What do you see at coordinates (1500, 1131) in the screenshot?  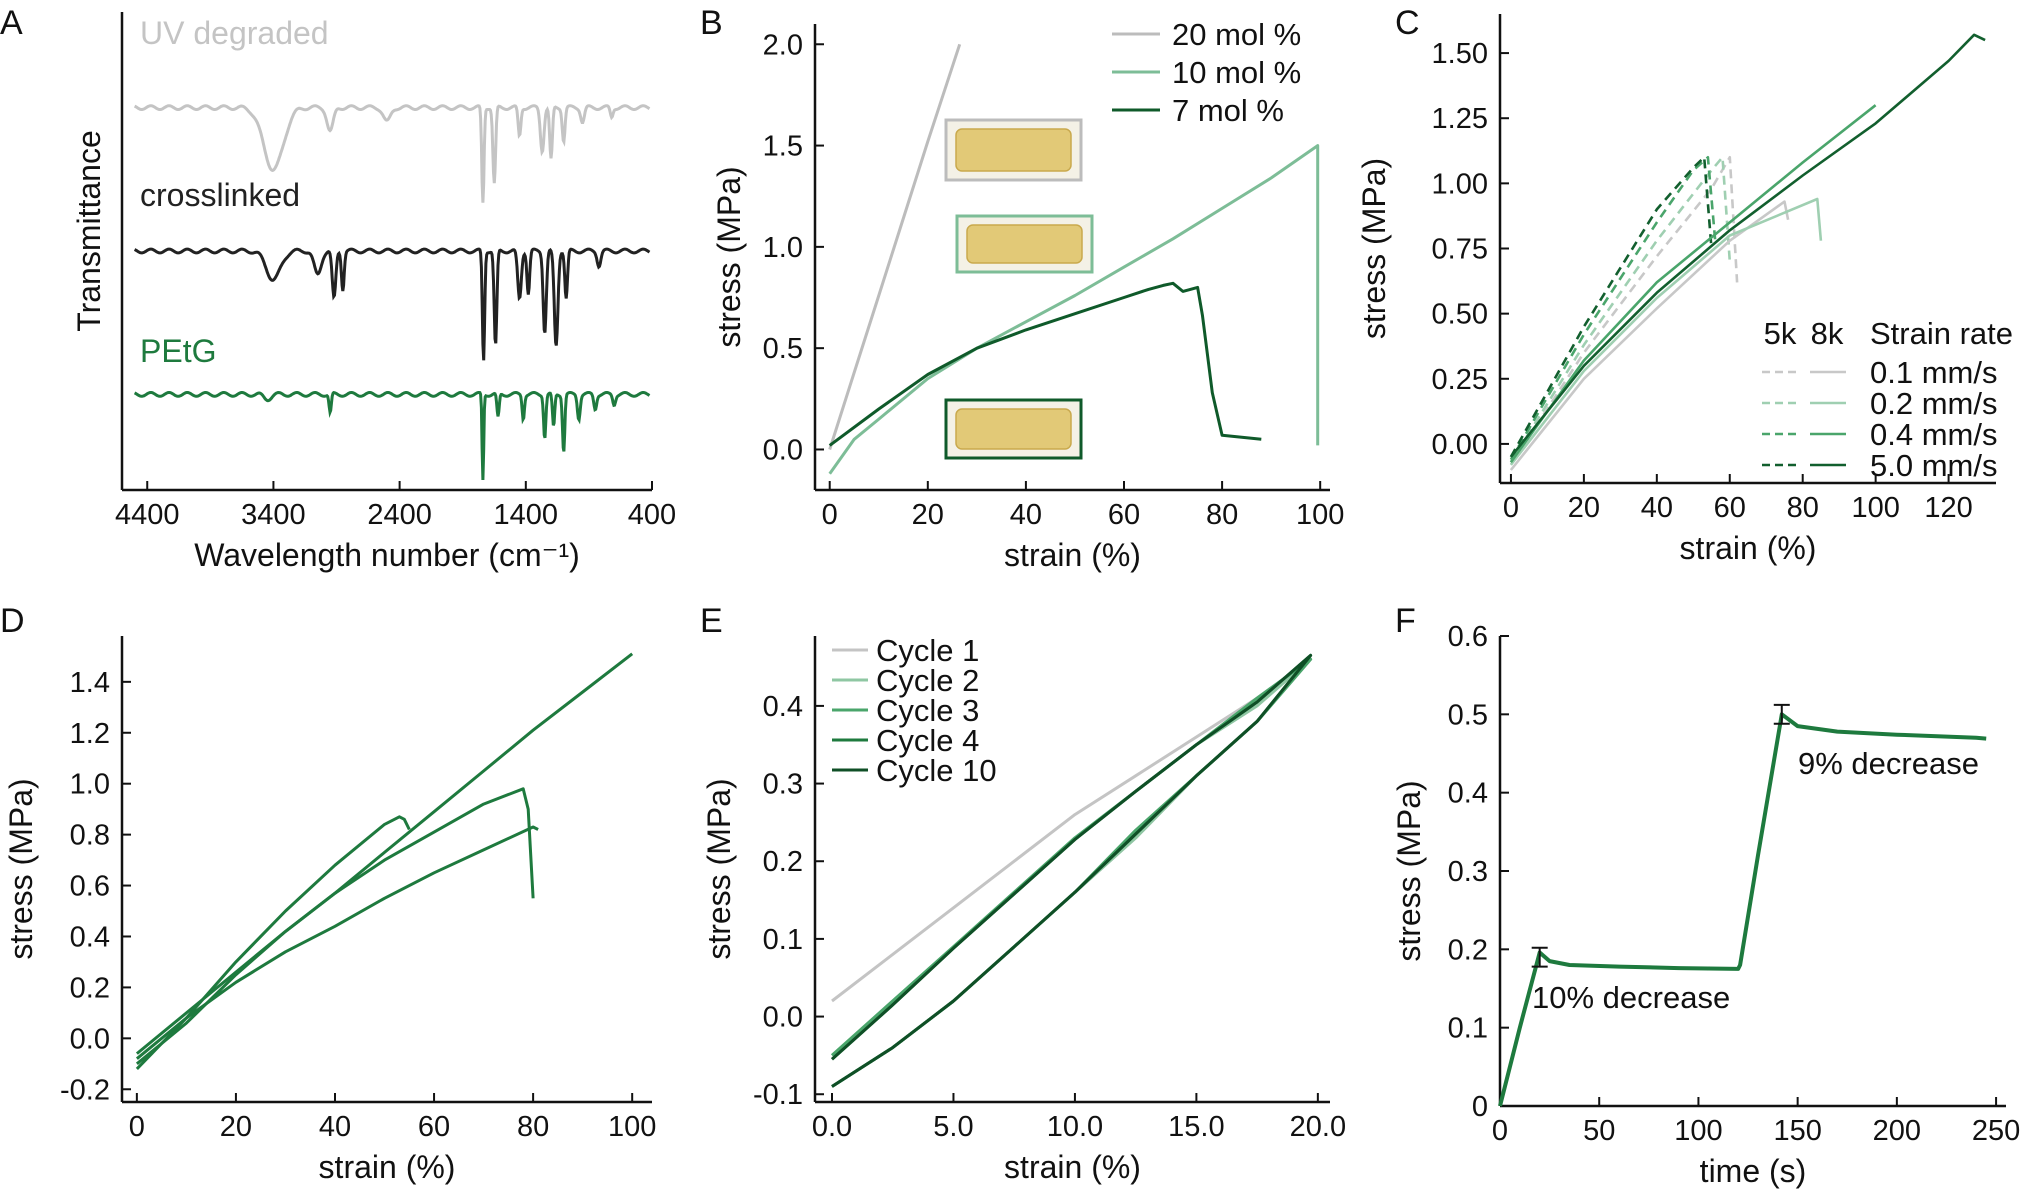 I see `x-tick-label-F: 0` at bounding box center [1500, 1131].